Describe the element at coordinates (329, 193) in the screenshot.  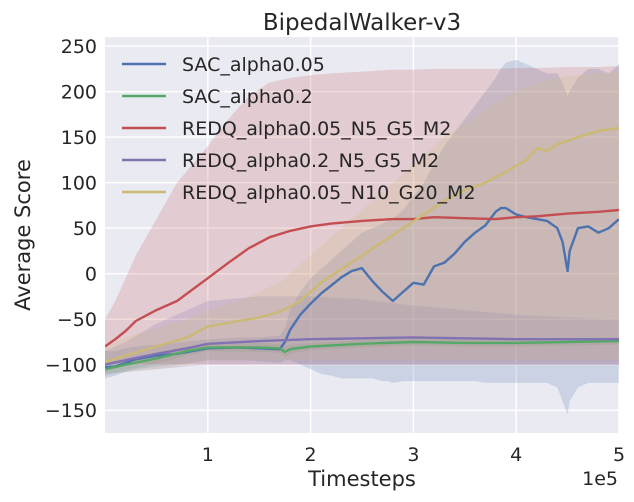
I see `legend-label-4: REDQ_alpha0.05_N10_G20_M2` at that location.